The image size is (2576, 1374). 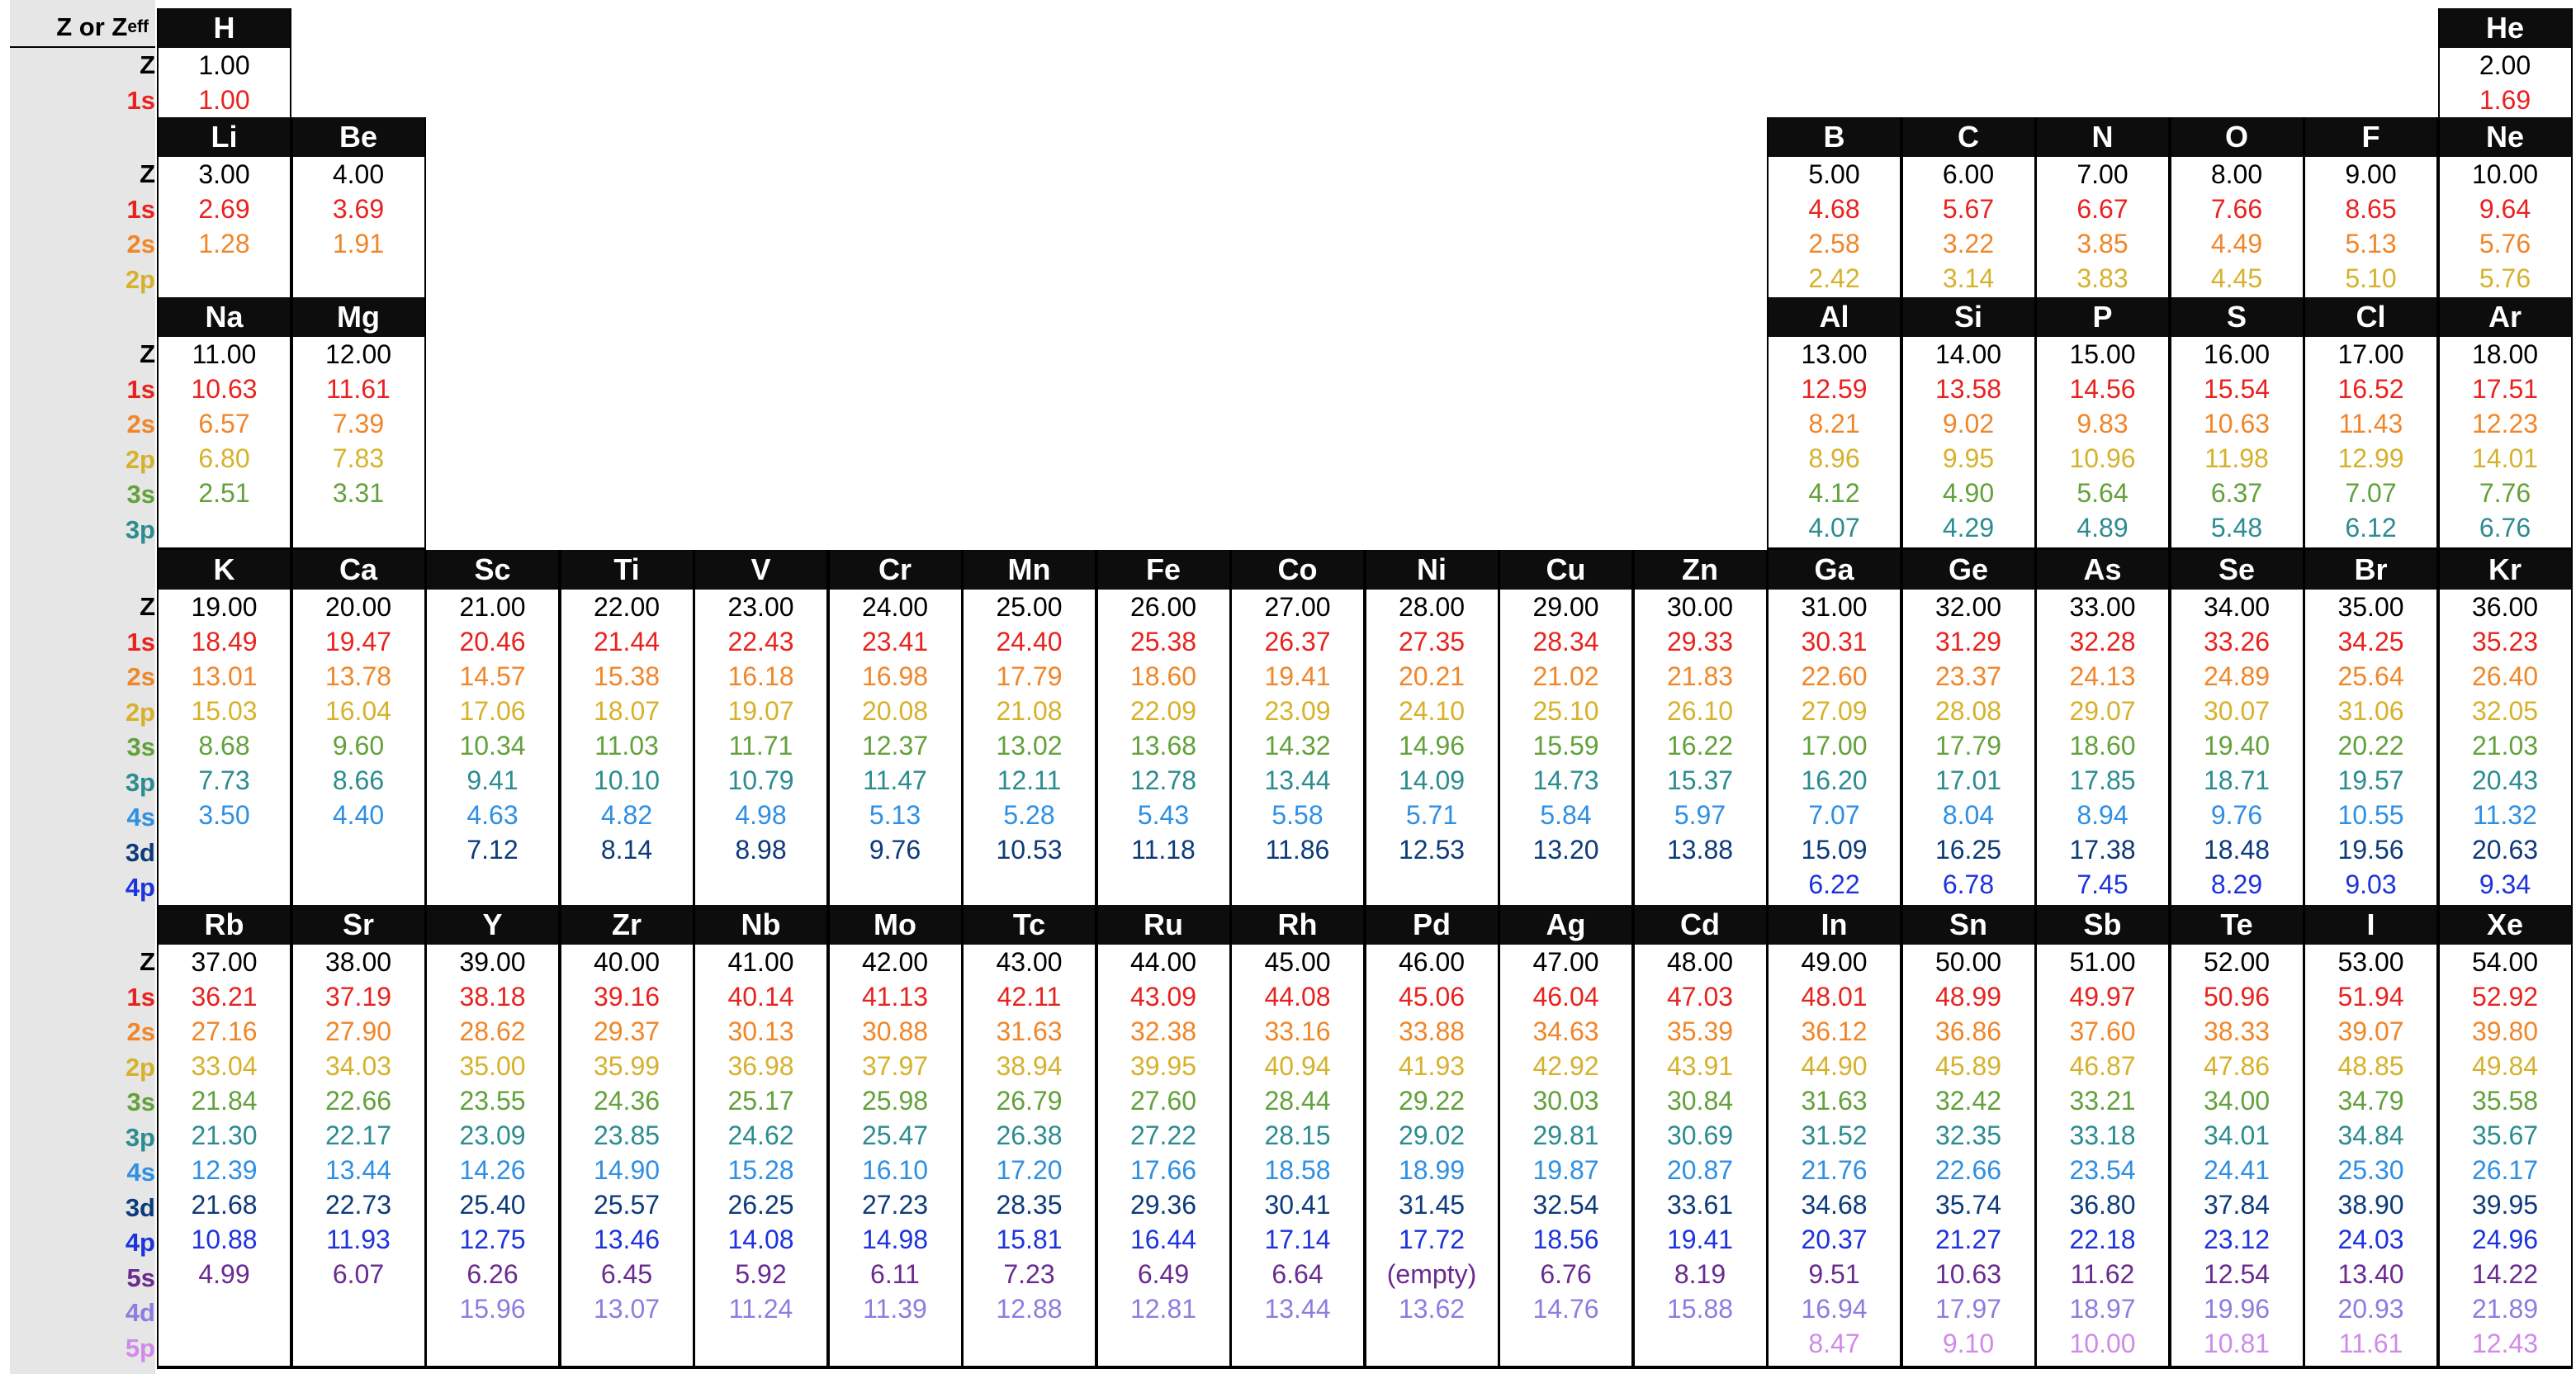 What do you see at coordinates (492, 850) in the screenshot?
I see `value-3d: 7.12` at bounding box center [492, 850].